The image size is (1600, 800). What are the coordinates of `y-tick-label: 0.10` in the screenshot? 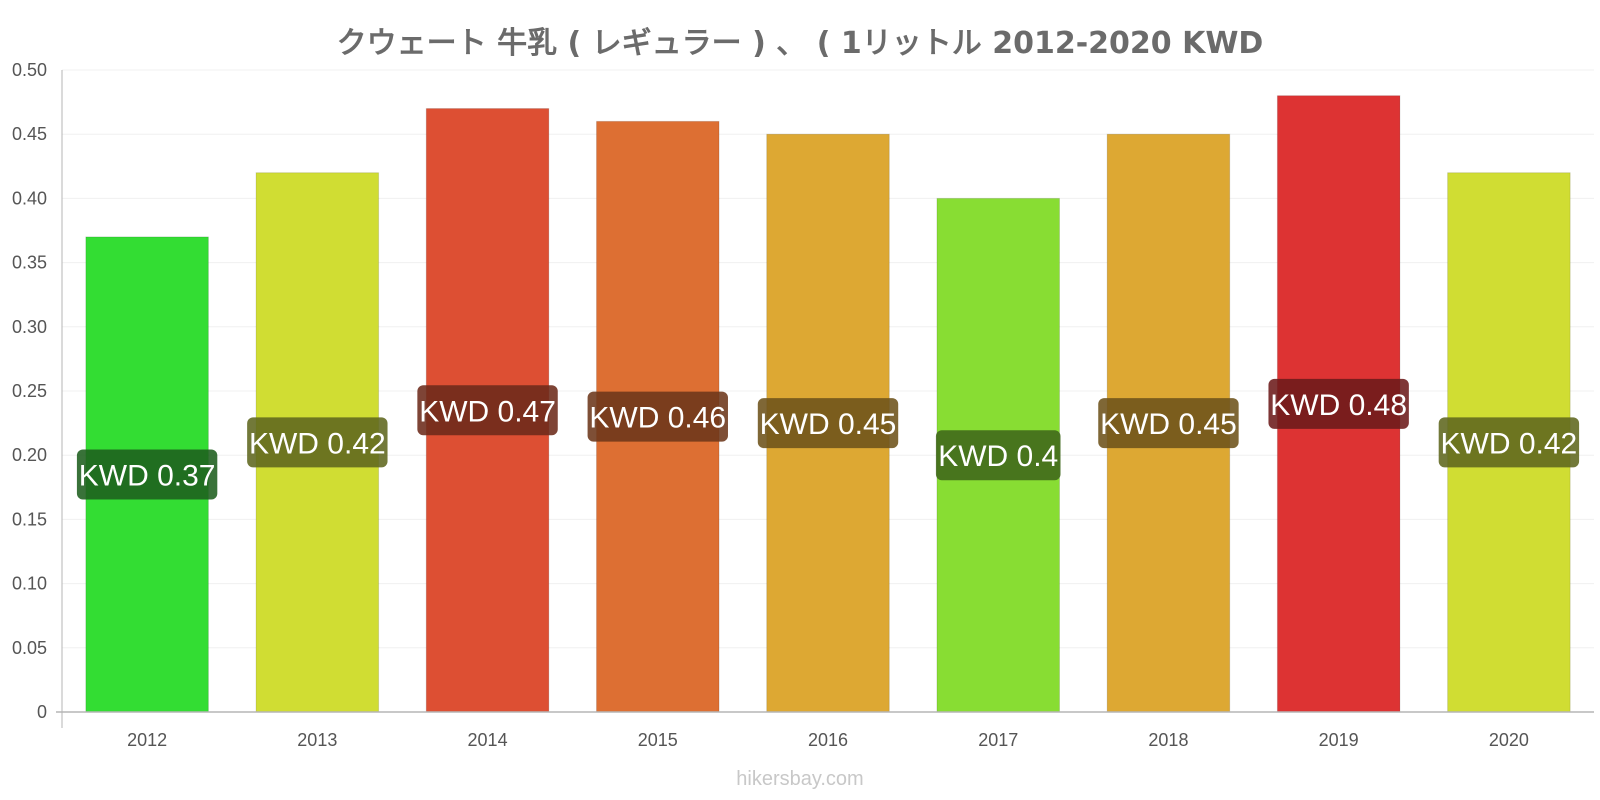 It's located at (29, 584).